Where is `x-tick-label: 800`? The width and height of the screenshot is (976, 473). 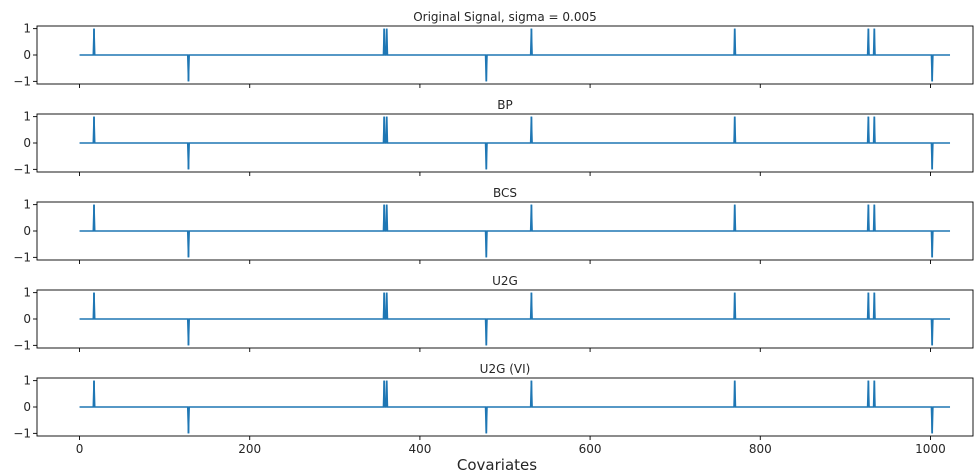 x-tick-label: 800 is located at coordinates (760, 449).